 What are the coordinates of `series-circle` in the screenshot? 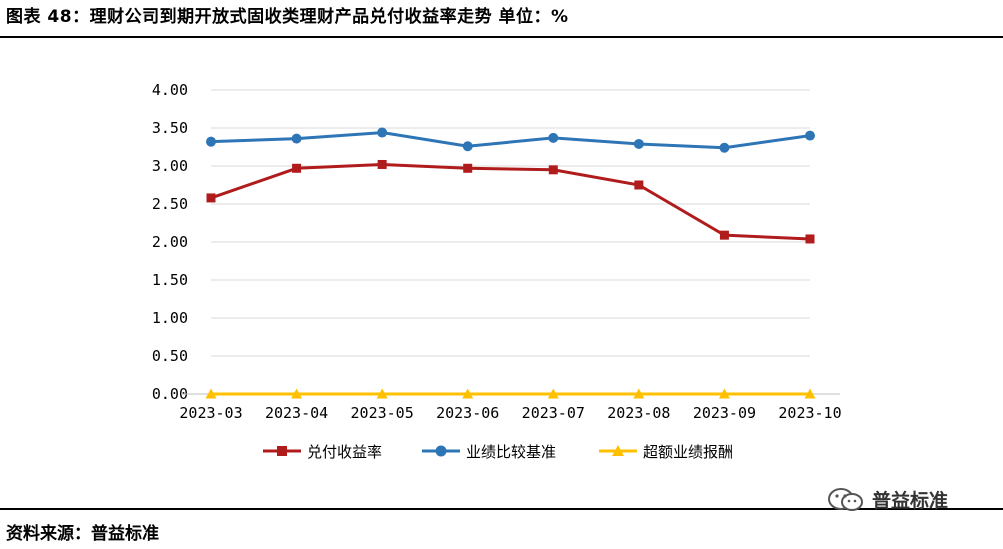 It's located at (510, 140).